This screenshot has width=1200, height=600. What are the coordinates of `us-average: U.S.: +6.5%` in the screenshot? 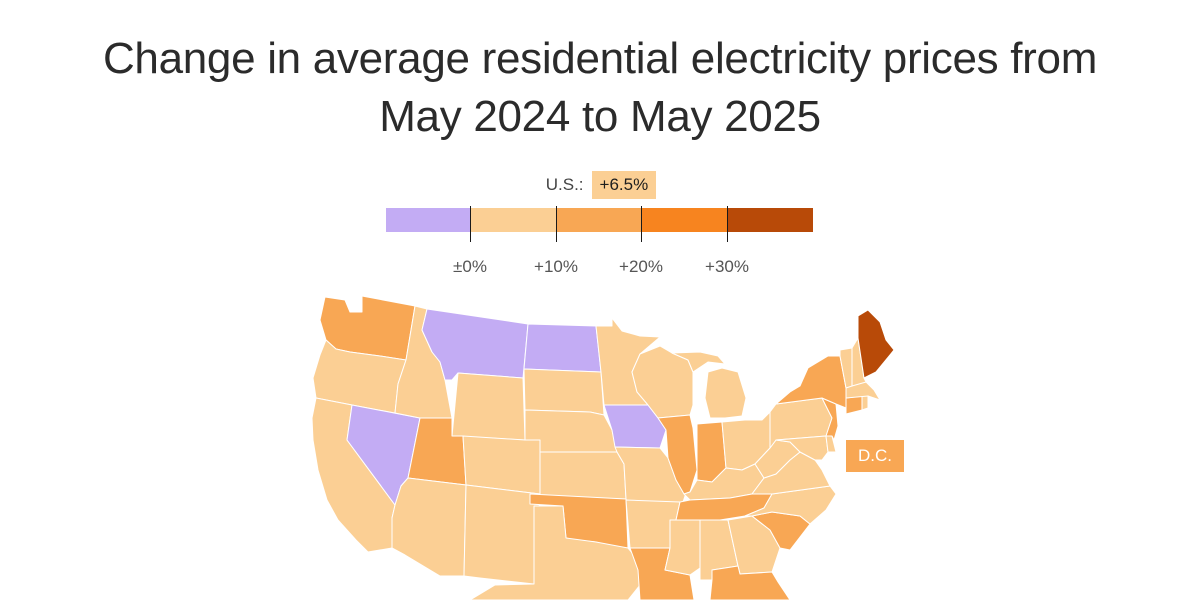 It's located at (600, 185).